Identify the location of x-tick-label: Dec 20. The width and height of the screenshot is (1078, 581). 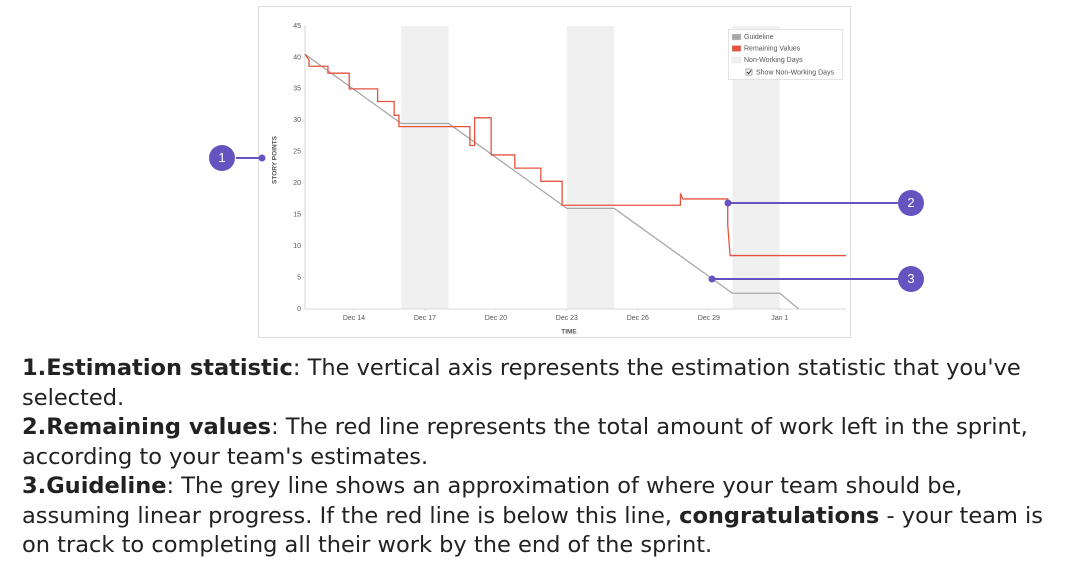
(496, 318).